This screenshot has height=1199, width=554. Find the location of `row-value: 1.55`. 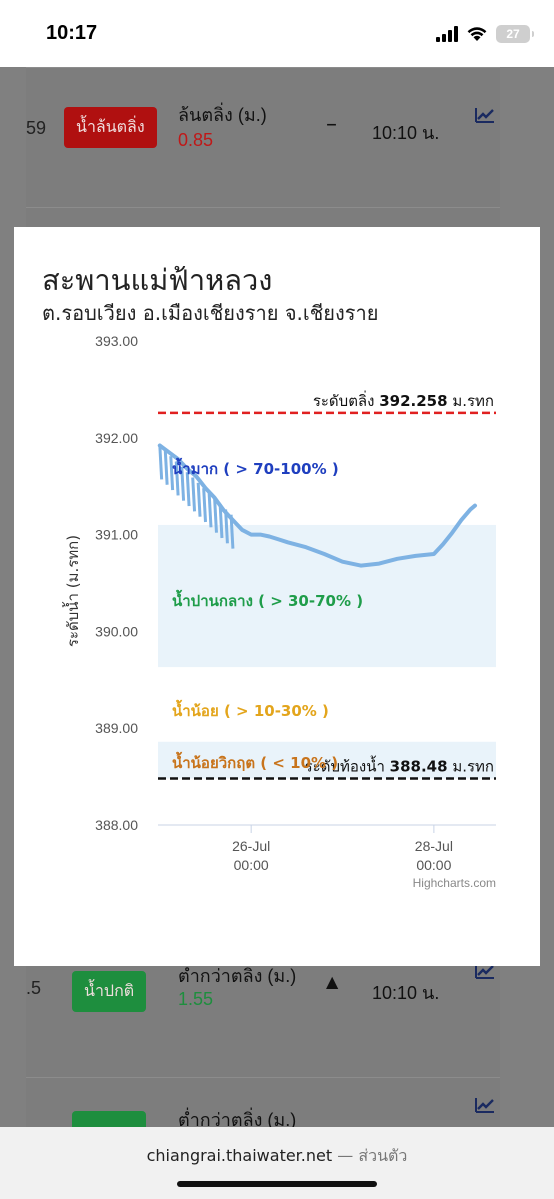

row-value: 1.55 is located at coordinates (196, 999).